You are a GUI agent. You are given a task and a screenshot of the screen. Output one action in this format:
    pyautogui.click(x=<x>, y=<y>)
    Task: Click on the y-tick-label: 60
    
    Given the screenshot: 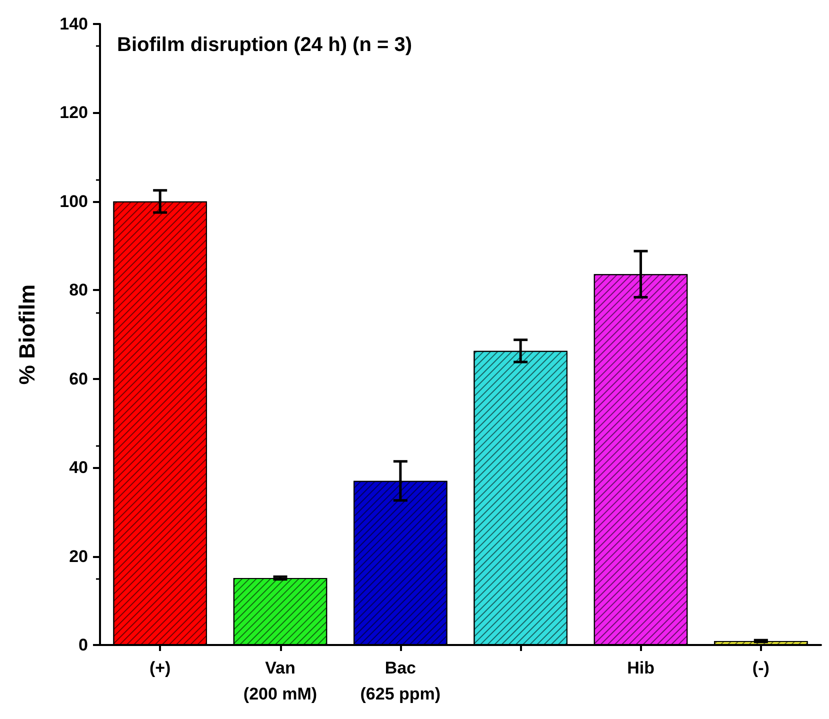 What is the action you would take?
    pyautogui.click(x=78, y=378)
    